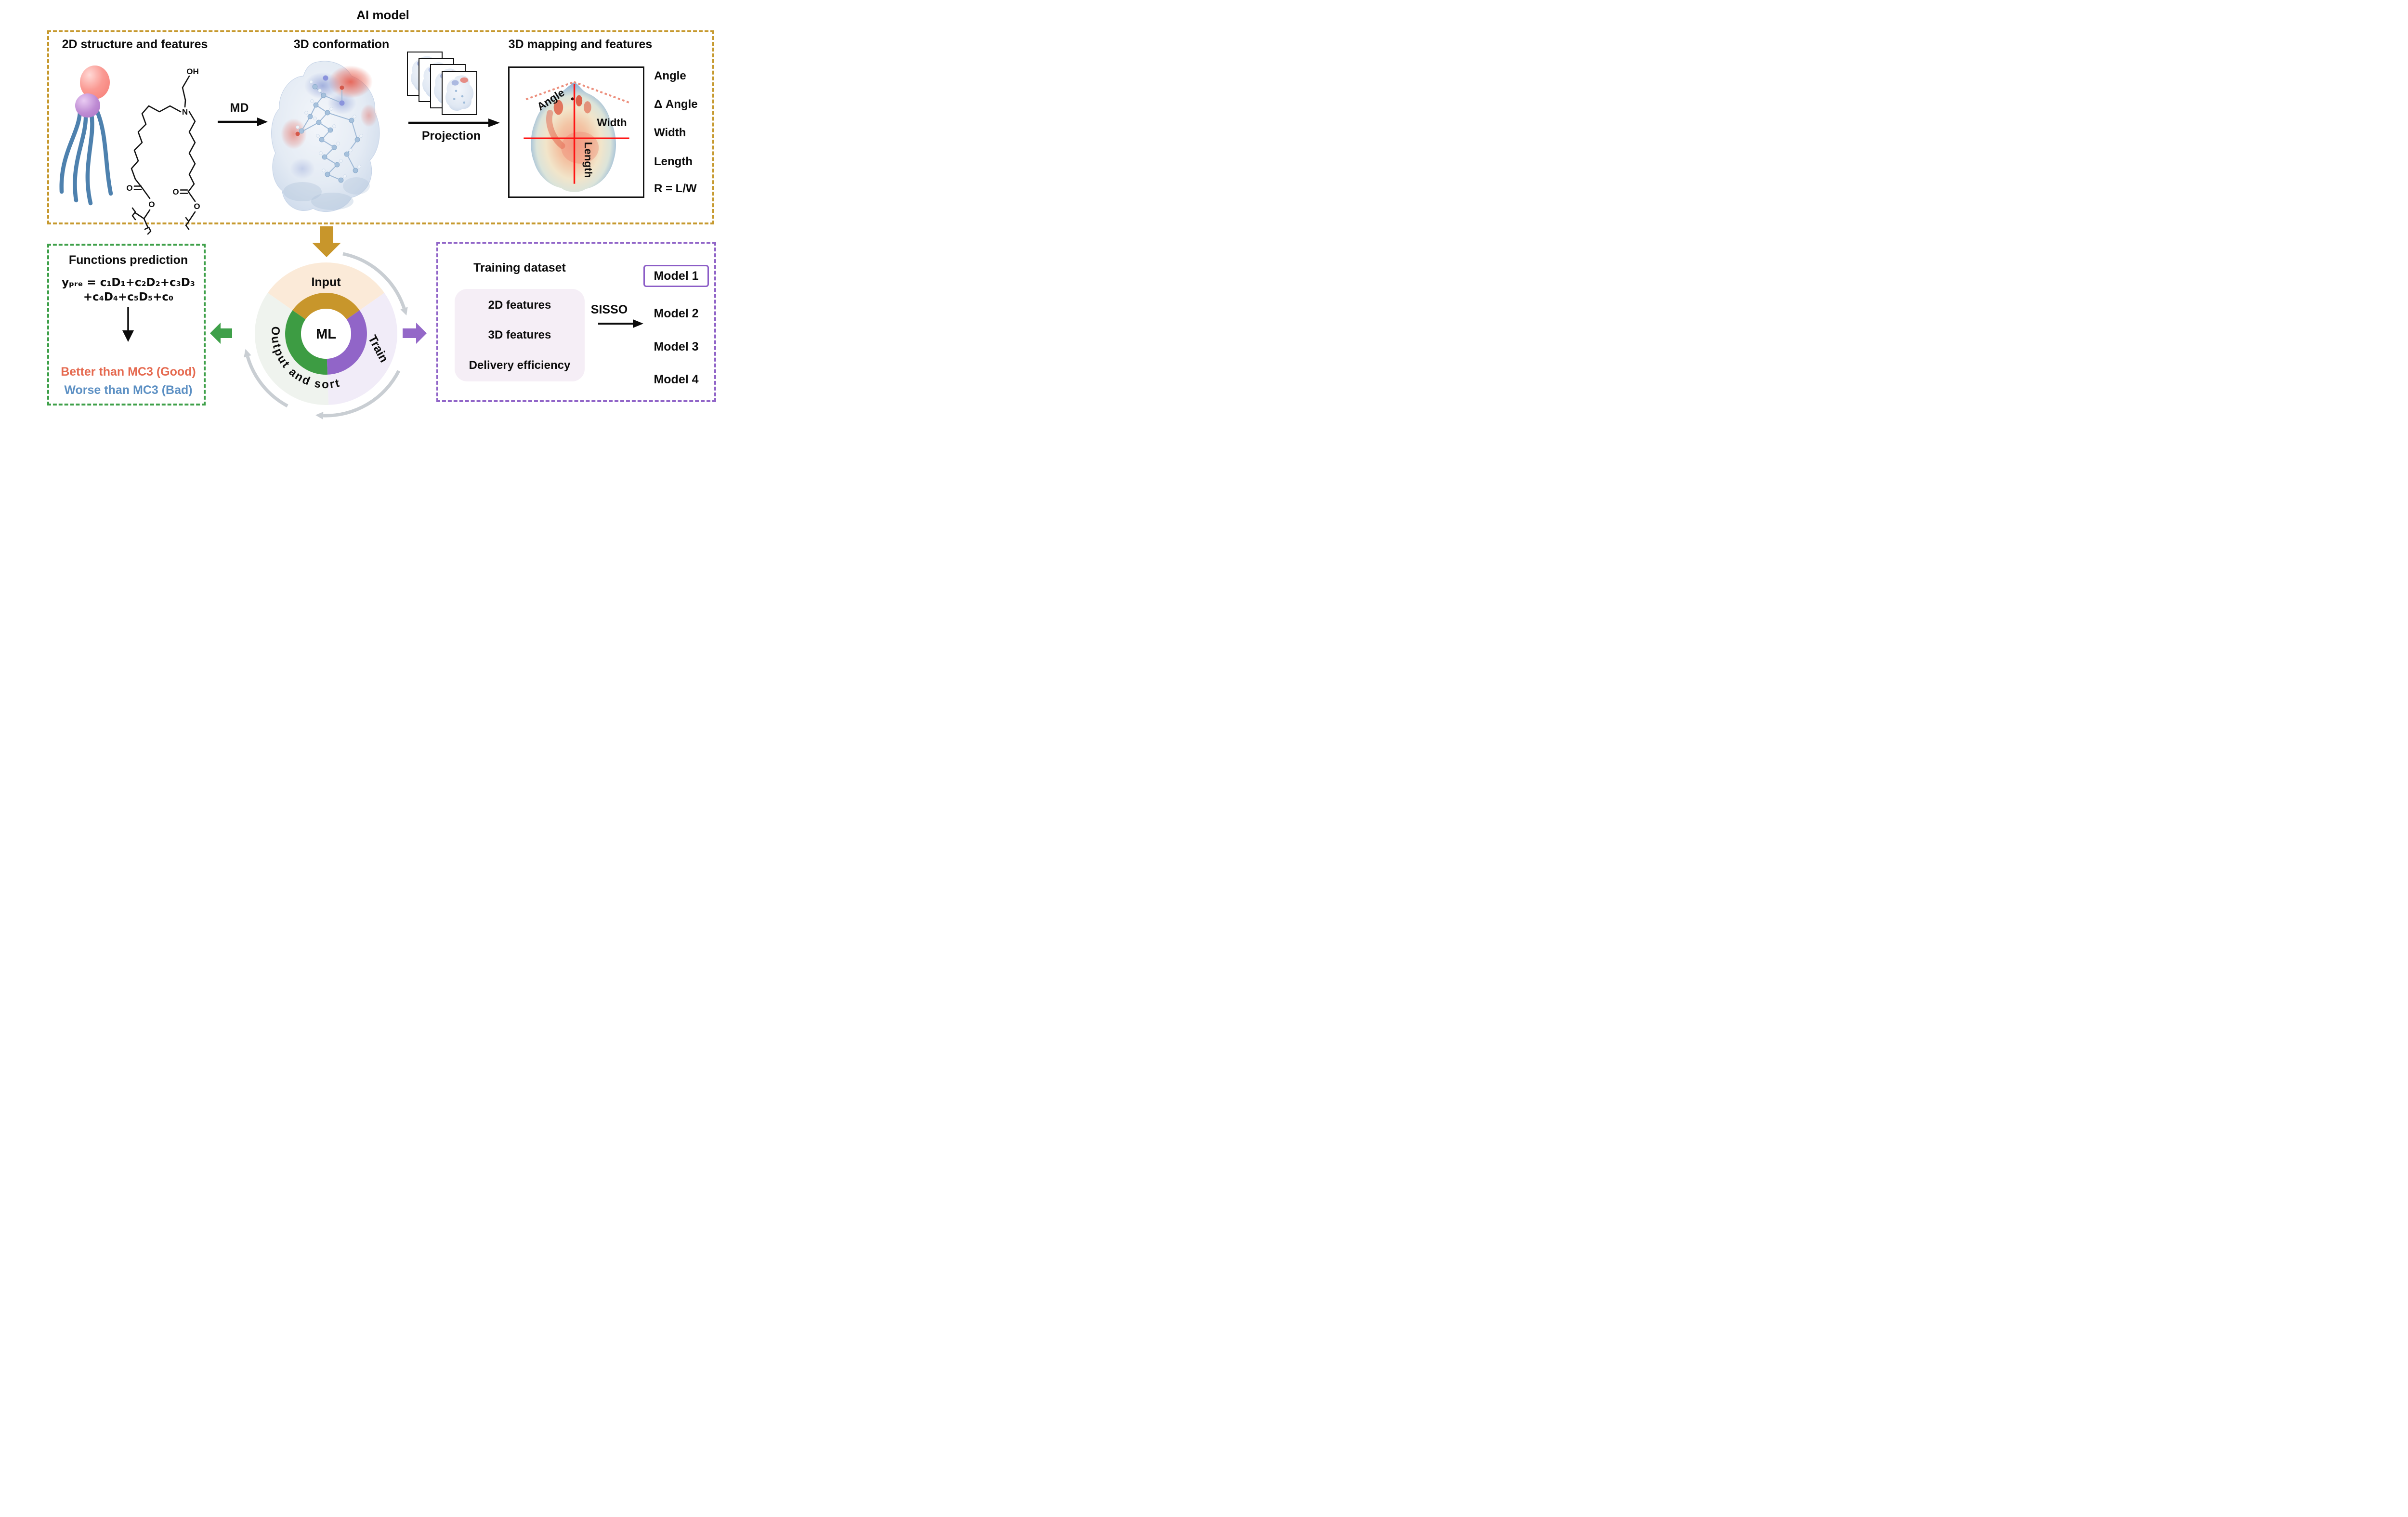 Image resolution: width=2408 pixels, height=1517 pixels. What do you see at coordinates (175, 191) in the screenshot?
I see `o-double-right-label: O` at bounding box center [175, 191].